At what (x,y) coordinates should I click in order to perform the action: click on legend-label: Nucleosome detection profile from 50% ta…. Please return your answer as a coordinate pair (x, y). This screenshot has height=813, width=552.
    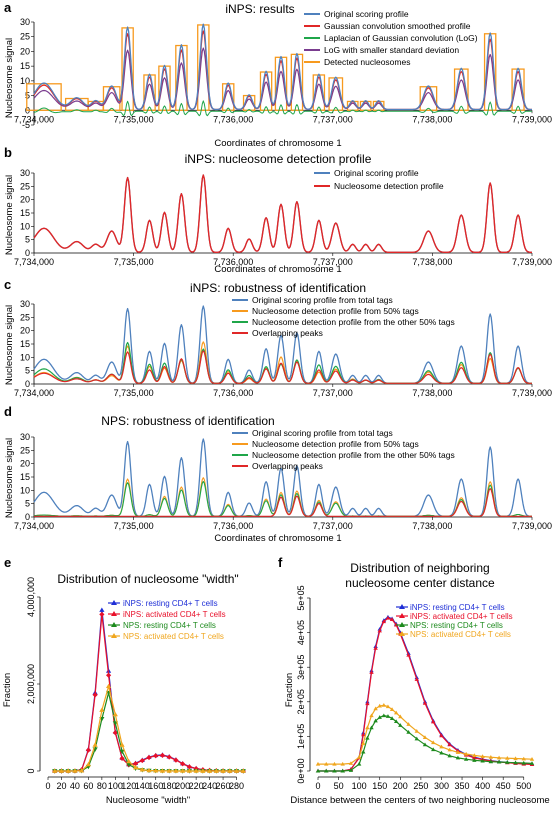
    Looking at the image, I should click on (335, 311).